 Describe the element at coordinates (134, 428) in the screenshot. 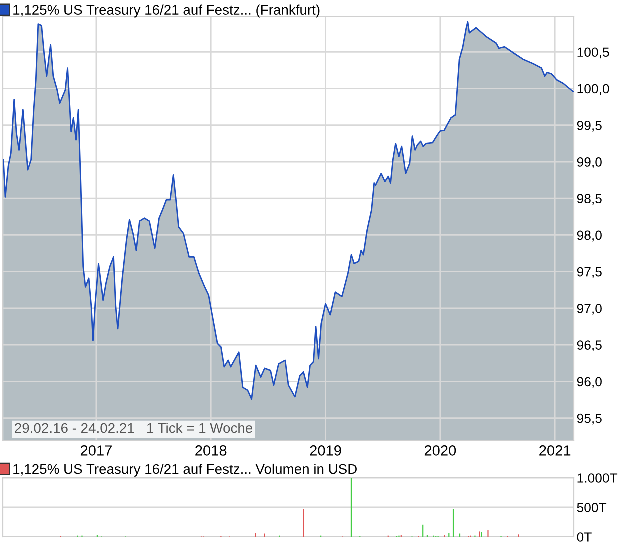

I see `annotation: 29.02.16 - 24.02.21 1 Tick = 1 Woche` at that location.